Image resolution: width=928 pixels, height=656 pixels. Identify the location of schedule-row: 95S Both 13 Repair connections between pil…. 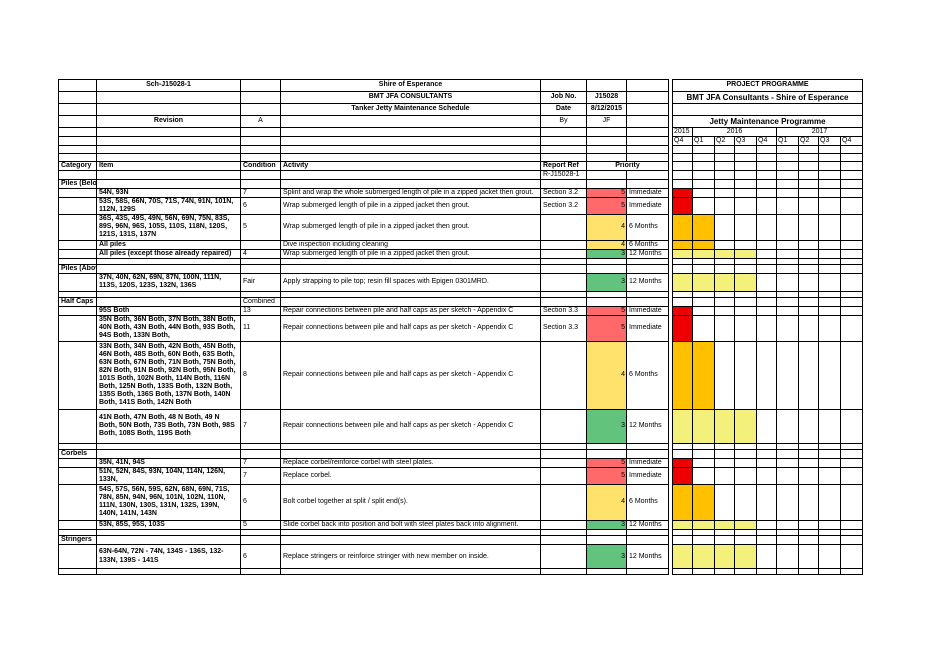
(461, 310).